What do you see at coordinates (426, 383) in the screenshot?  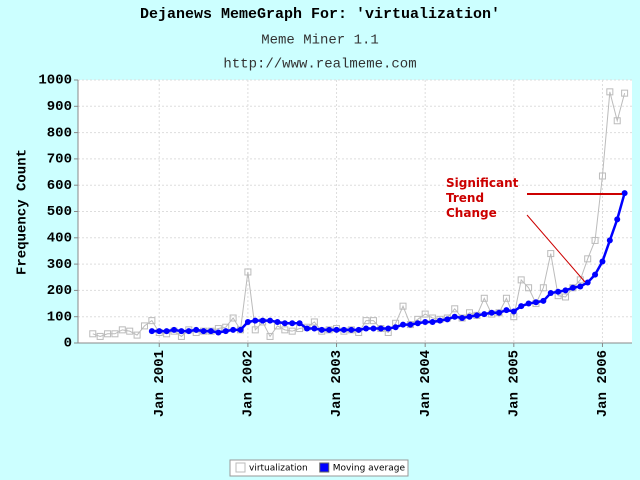 I see `x-tick-label: Jan 2004` at bounding box center [426, 383].